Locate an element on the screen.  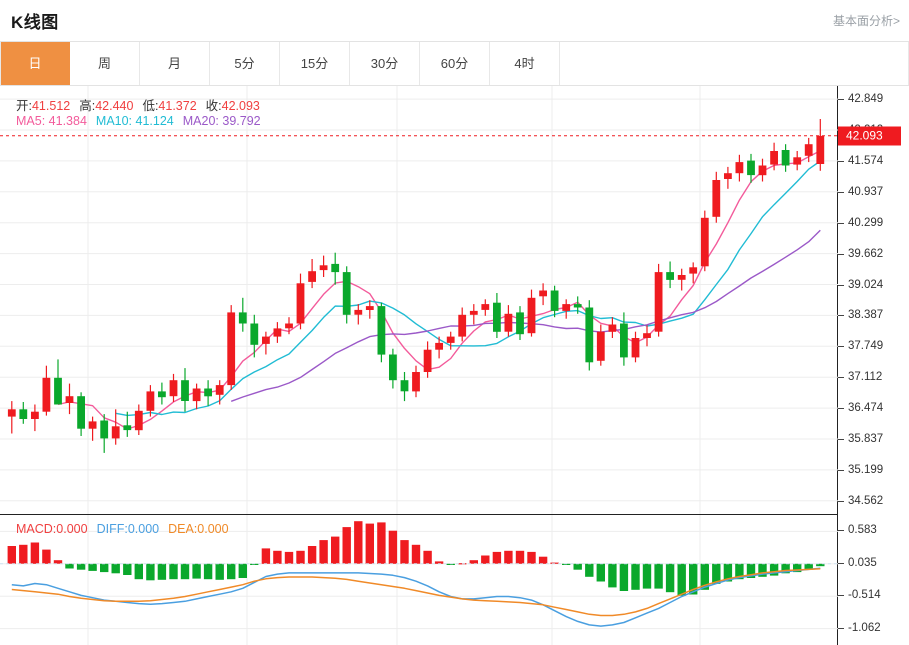
ma5-label: MA5: is located at coordinates (31, 121).